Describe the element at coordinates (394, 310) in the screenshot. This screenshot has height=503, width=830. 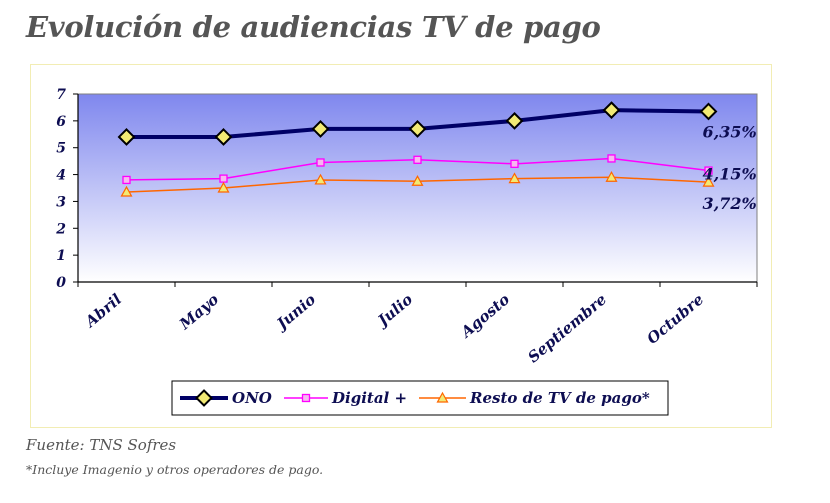
I see `x-category-label: Julio` at that location.